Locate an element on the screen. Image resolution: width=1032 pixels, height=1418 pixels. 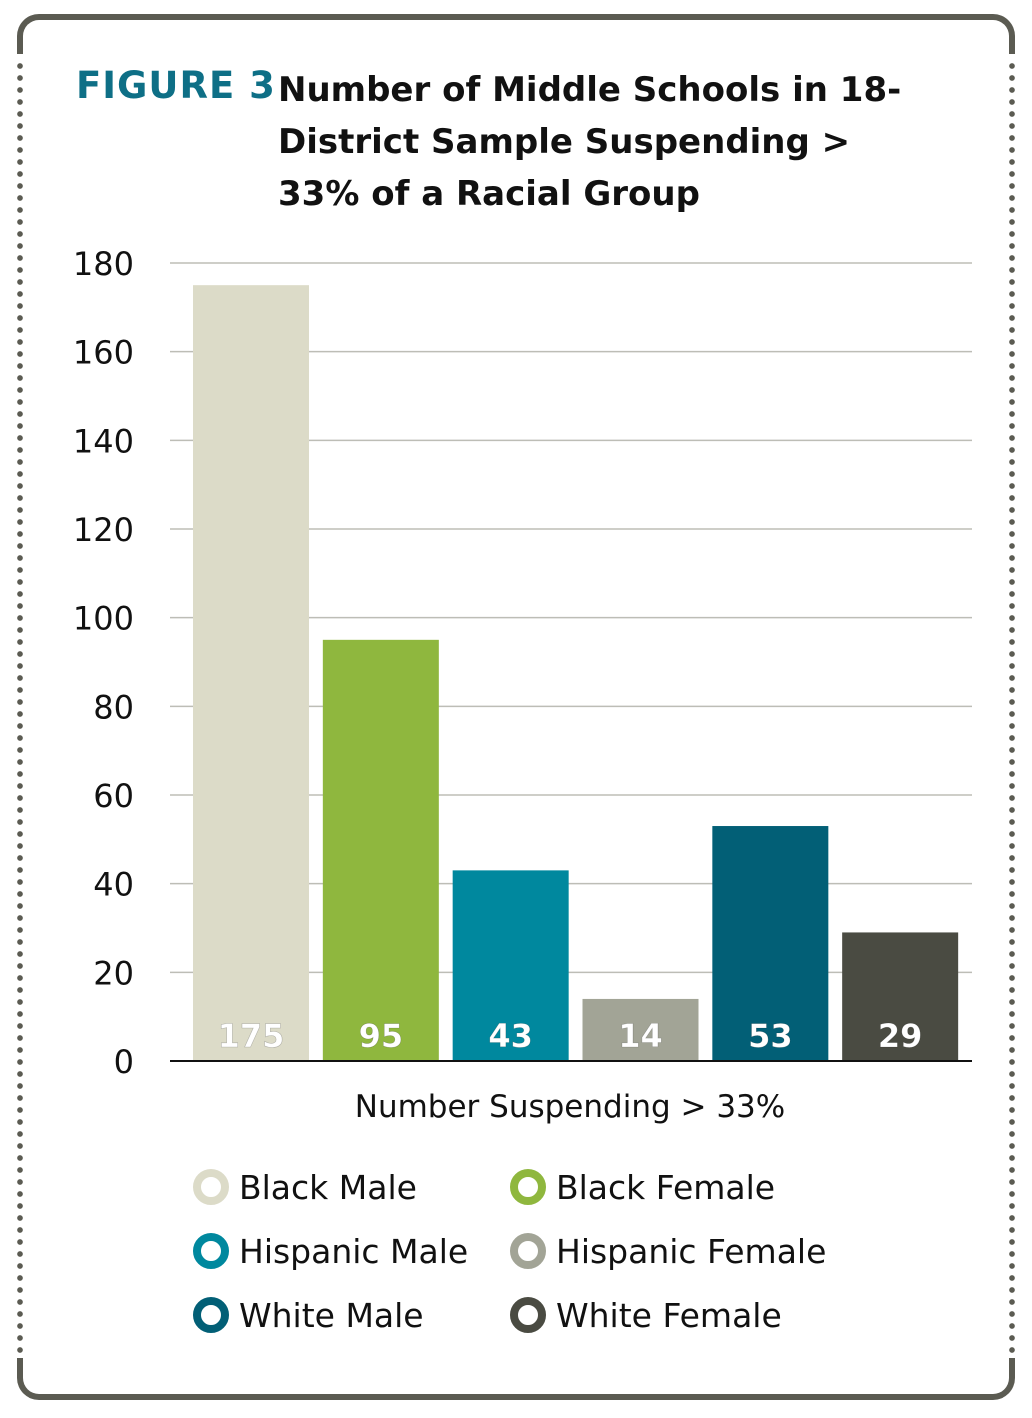
legend-item: Hispanic Male is located at coordinates (351, 1251).